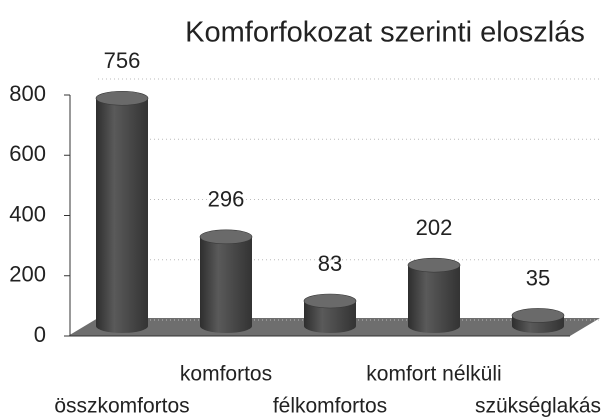  What do you see at coordinates (122, 60) in the screenshot?
I see `value-label: 756` at bounding box center [122, 60].